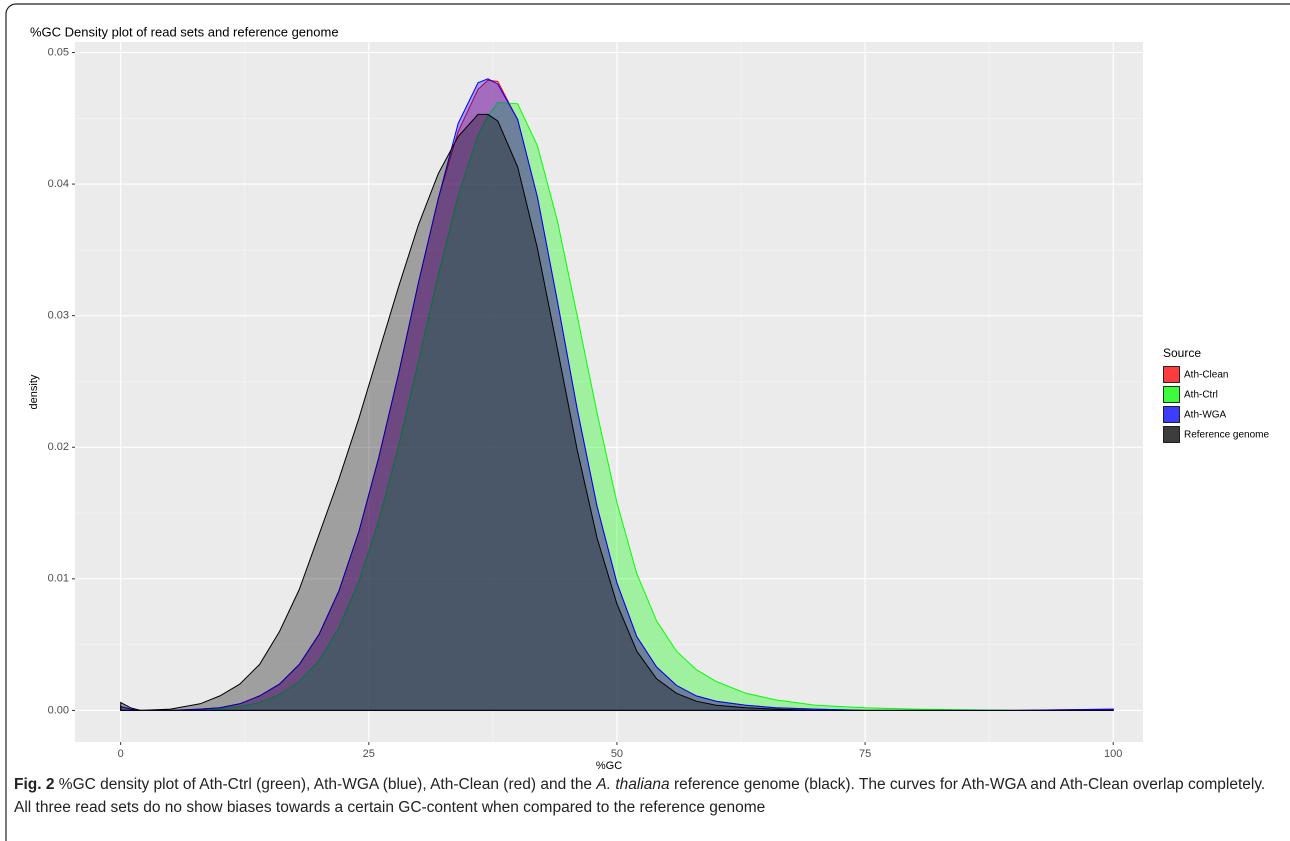 The width and height of the screenshot is (1290, 841). I want to click on x-tick-label: 75, so click(865, 754).